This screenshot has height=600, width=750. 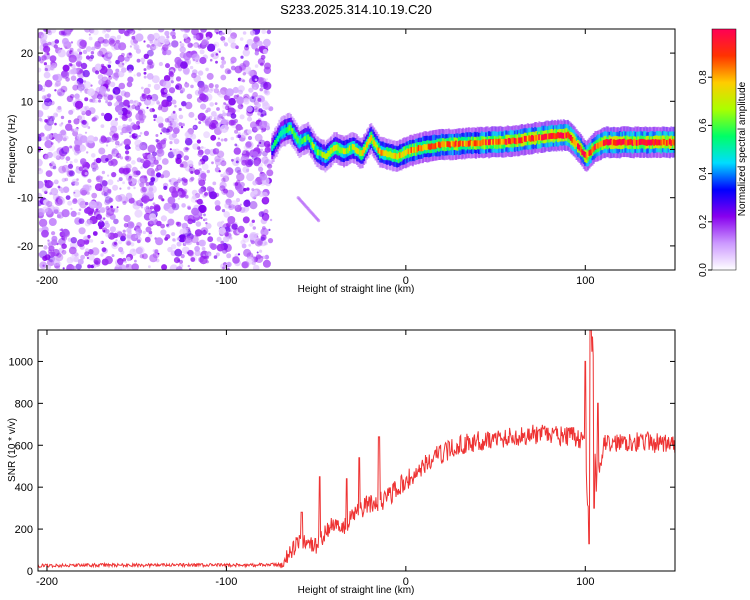 I want to click on spectrogram-xtick-label: 0, so click(x=406, y=281).